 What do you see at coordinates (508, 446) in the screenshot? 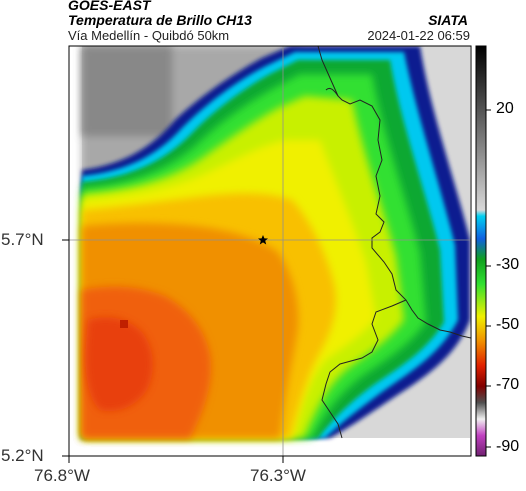
I see `colorbar-label: -90` at bounding box center [508, 446].